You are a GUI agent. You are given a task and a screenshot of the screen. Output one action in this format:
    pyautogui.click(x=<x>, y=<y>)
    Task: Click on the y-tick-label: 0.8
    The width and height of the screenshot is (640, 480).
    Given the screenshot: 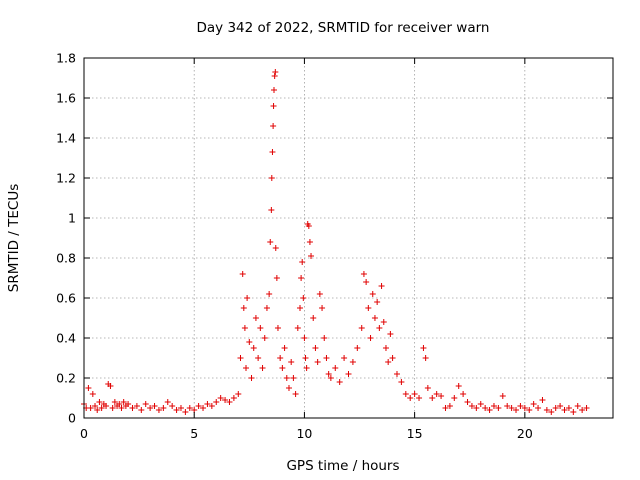 What is the action you would take?
    pyautogui.click(x=66, y=258)
    